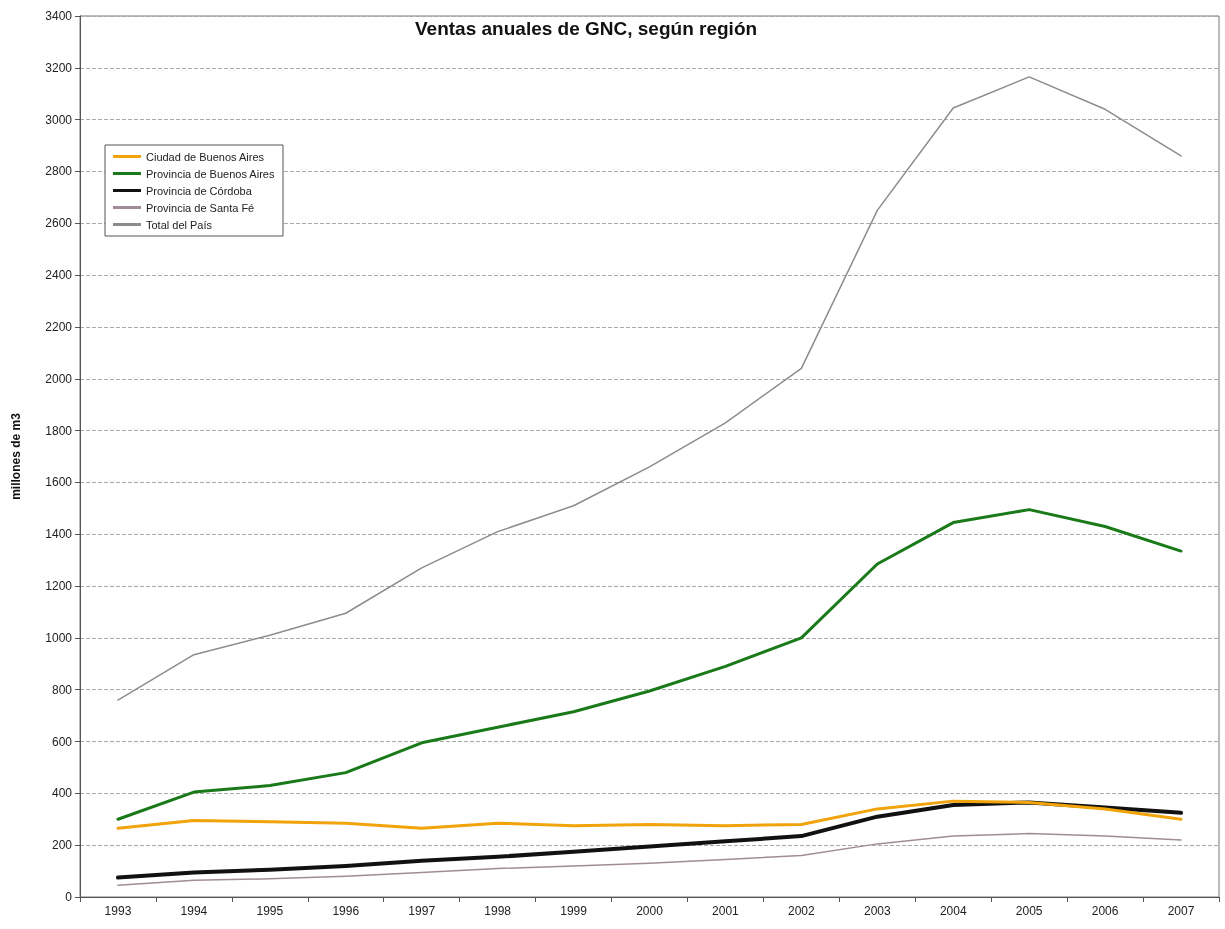 Image resolution: width=1225 pixels, height=929 pixels. I want to click on x-tick-label: 1994, so click(194, 911).